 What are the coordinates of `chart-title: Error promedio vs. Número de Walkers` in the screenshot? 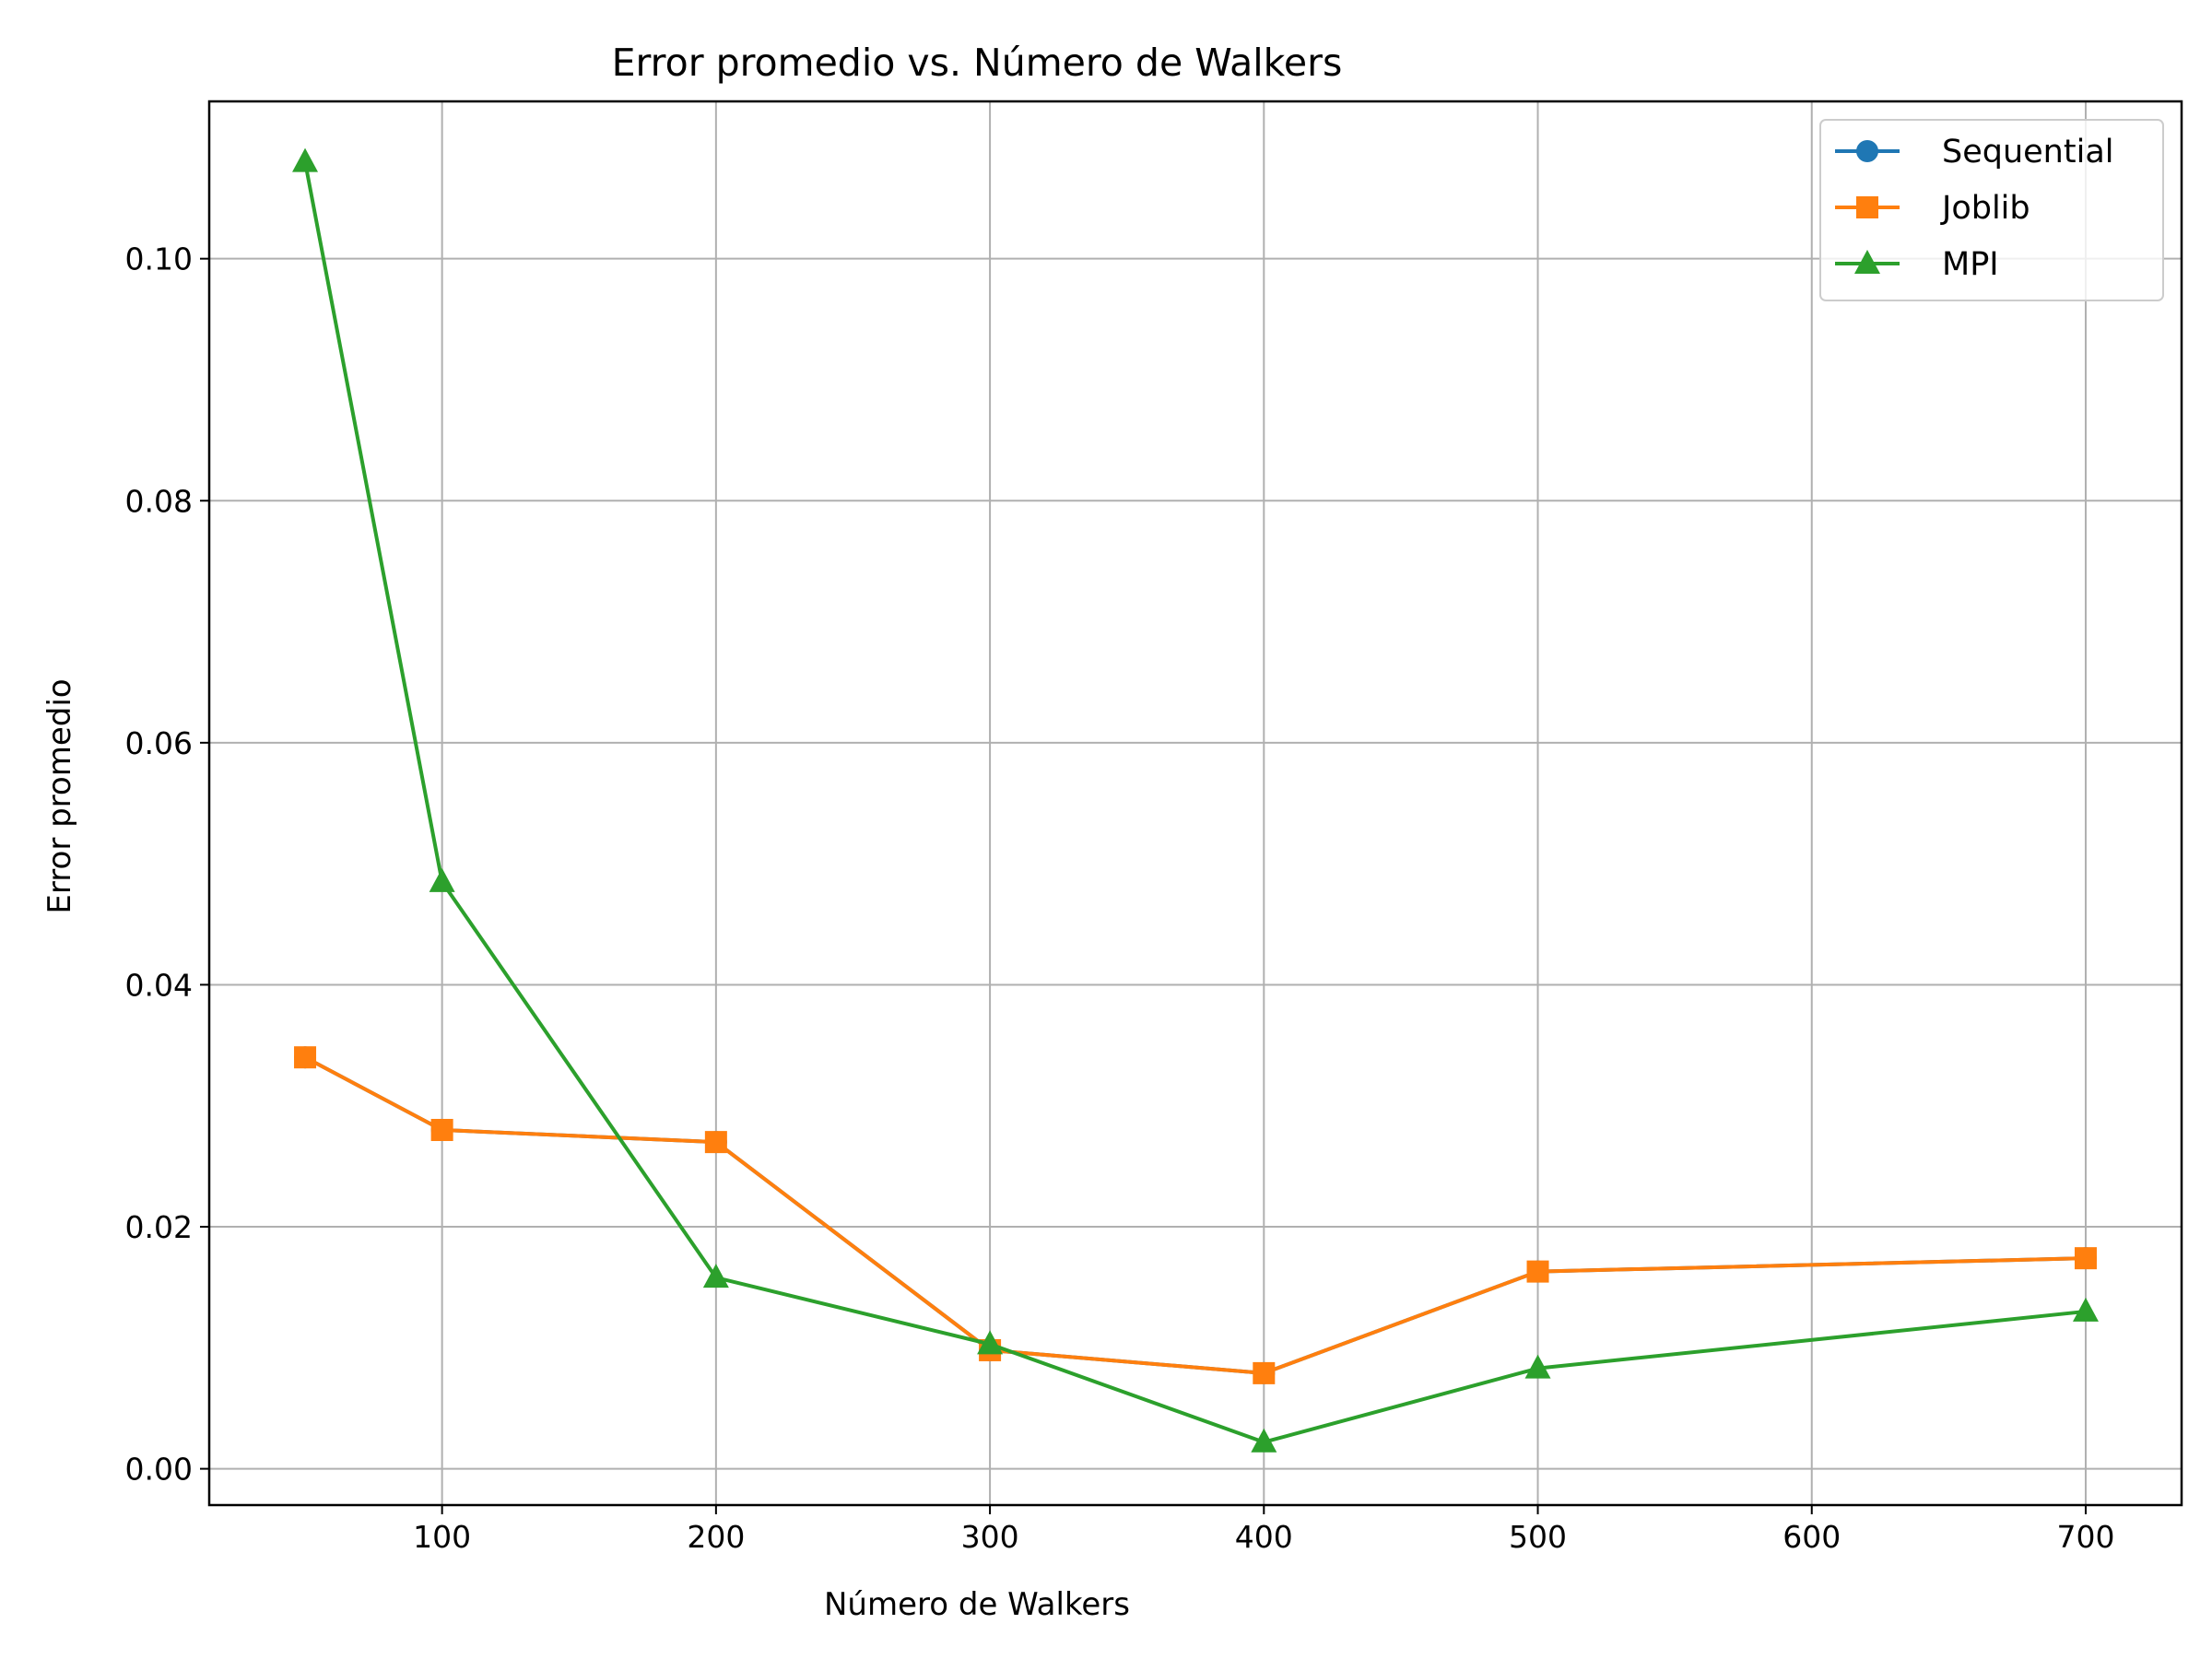 It's located at (977, 63).